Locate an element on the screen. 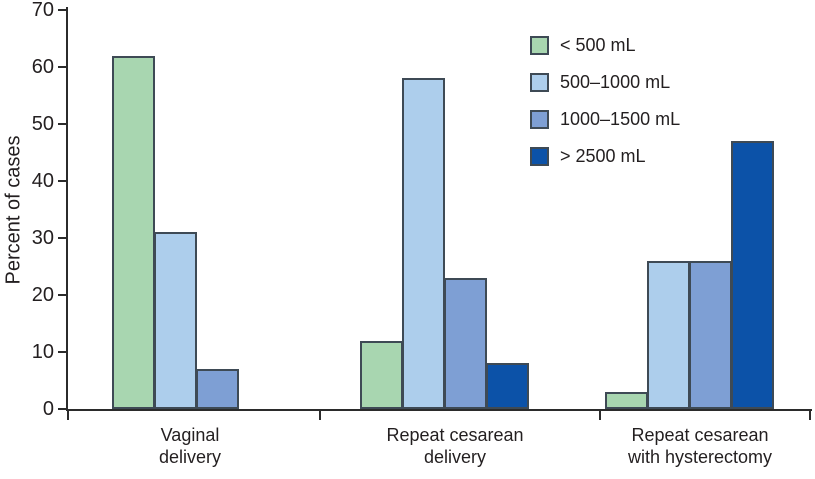 This screenshot has height=479, width=815. category-label: Repeat cesarean with hysterectomy is located at coordinates (700, 446).